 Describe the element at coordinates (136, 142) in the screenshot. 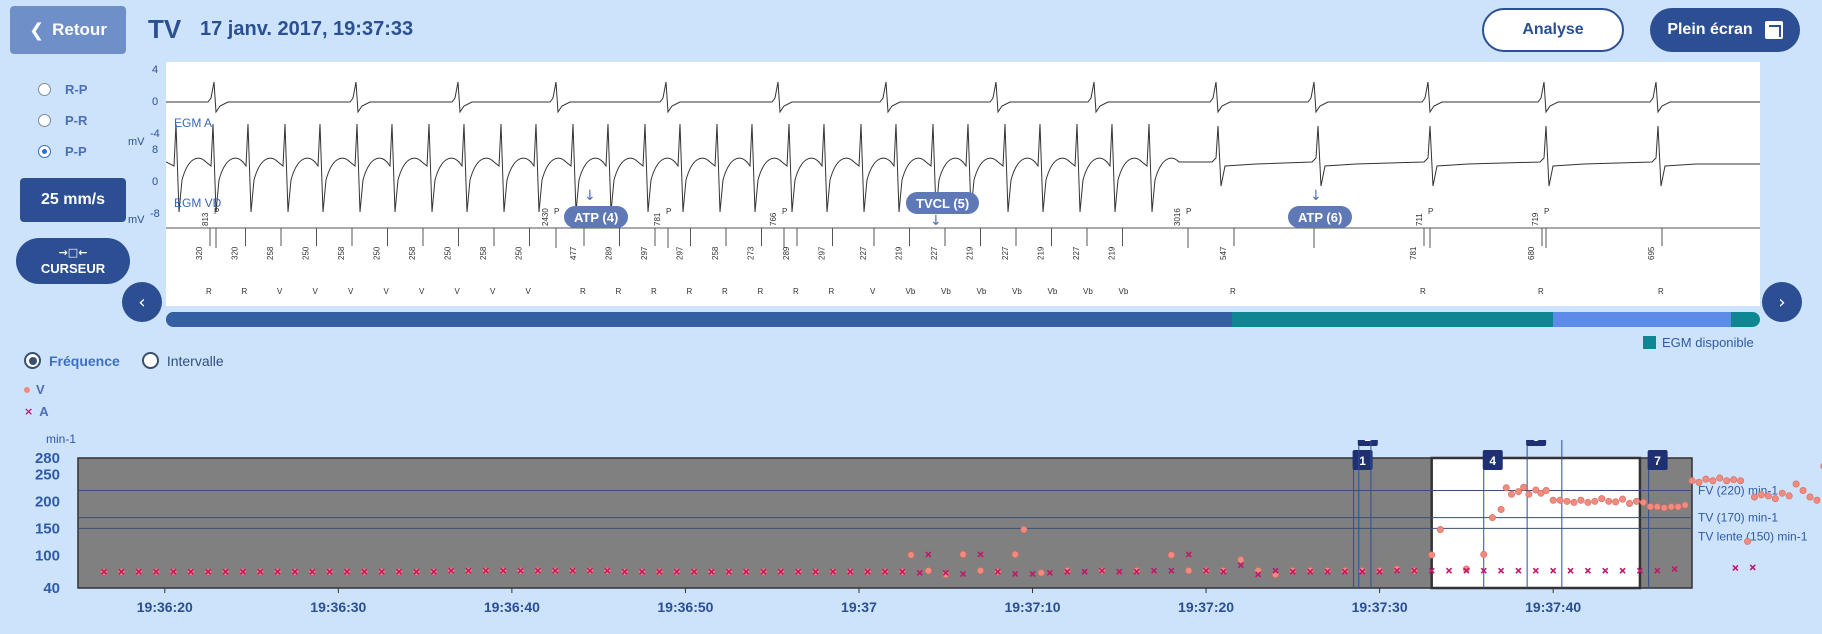

I see `a-unit: mV` at that location.